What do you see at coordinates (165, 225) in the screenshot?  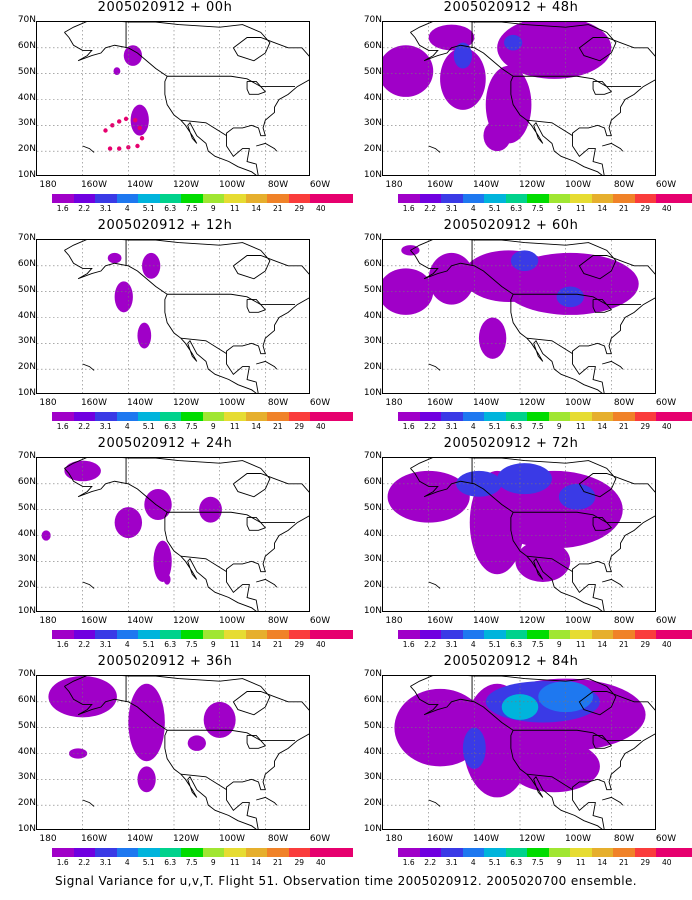 I see `panel-title: 2005020912 + 12h` at bounding box center [165, 225].